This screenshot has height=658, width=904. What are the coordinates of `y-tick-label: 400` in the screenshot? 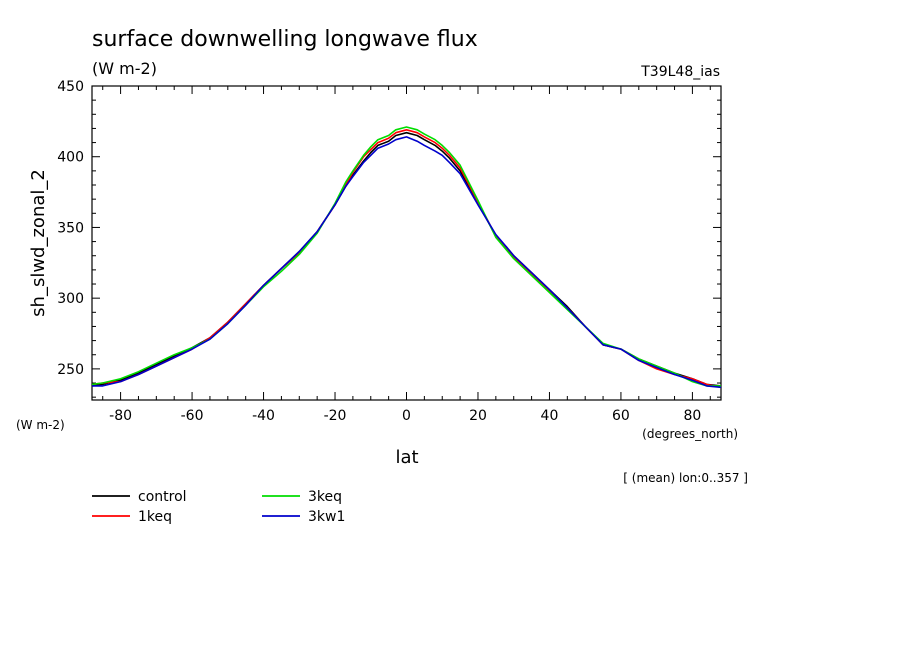 It's located at (70, 158).